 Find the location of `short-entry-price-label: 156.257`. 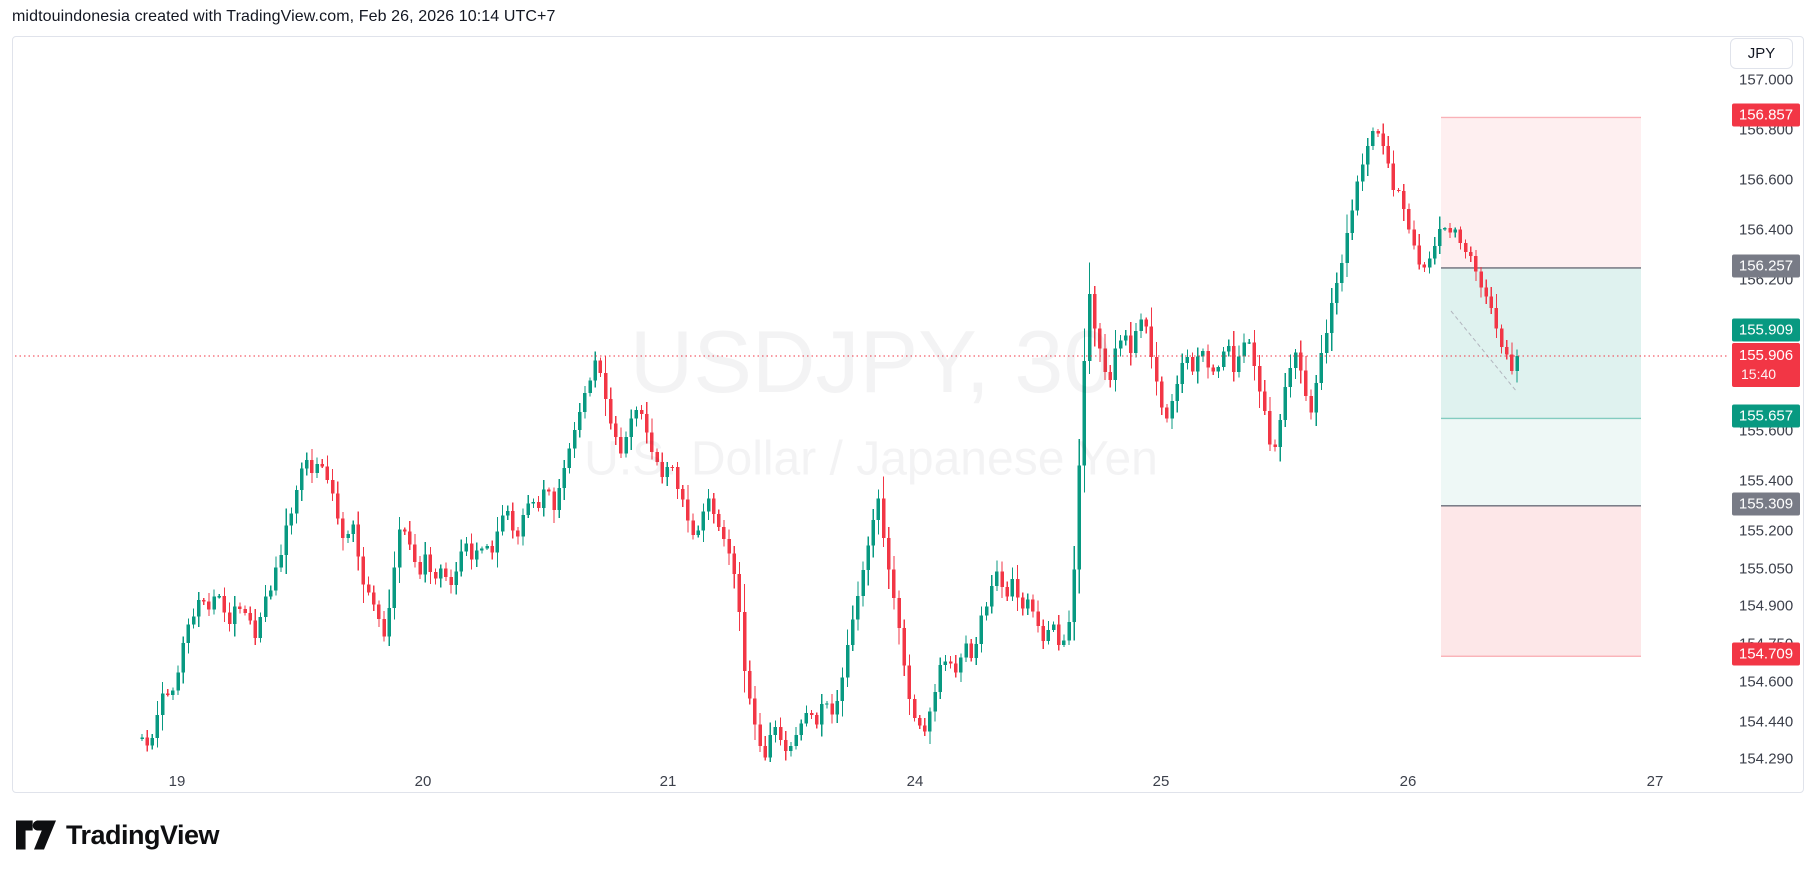

short-entry-price-label: 156.257 is located at coordinates (1766, 266).